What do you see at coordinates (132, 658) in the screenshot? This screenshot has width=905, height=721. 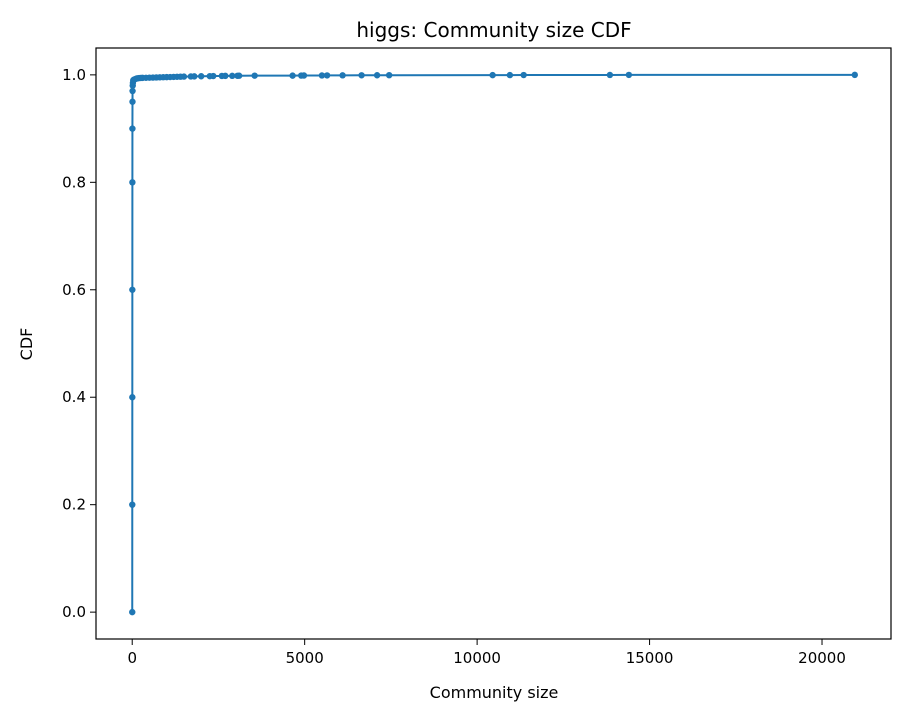 I see `x-tick-label: 0` at bounding box center [132, 658].